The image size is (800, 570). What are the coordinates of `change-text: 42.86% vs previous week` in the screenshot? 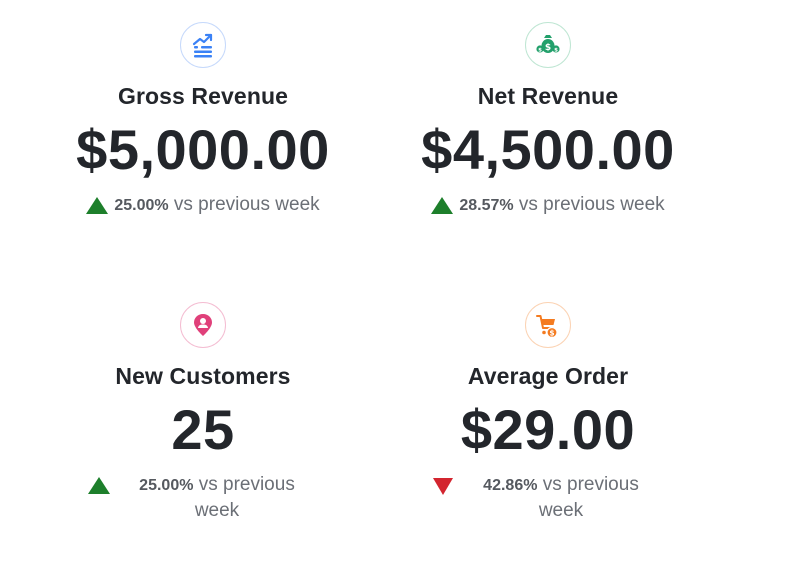 It's located at (561, 497).